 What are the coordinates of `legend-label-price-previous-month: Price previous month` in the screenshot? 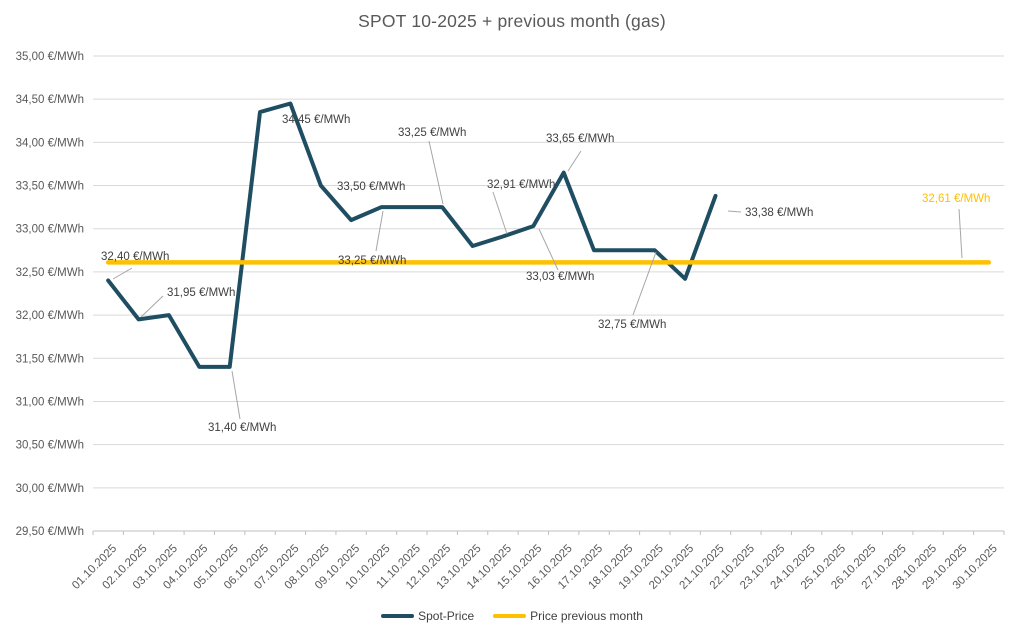 It's located at (586, 616).